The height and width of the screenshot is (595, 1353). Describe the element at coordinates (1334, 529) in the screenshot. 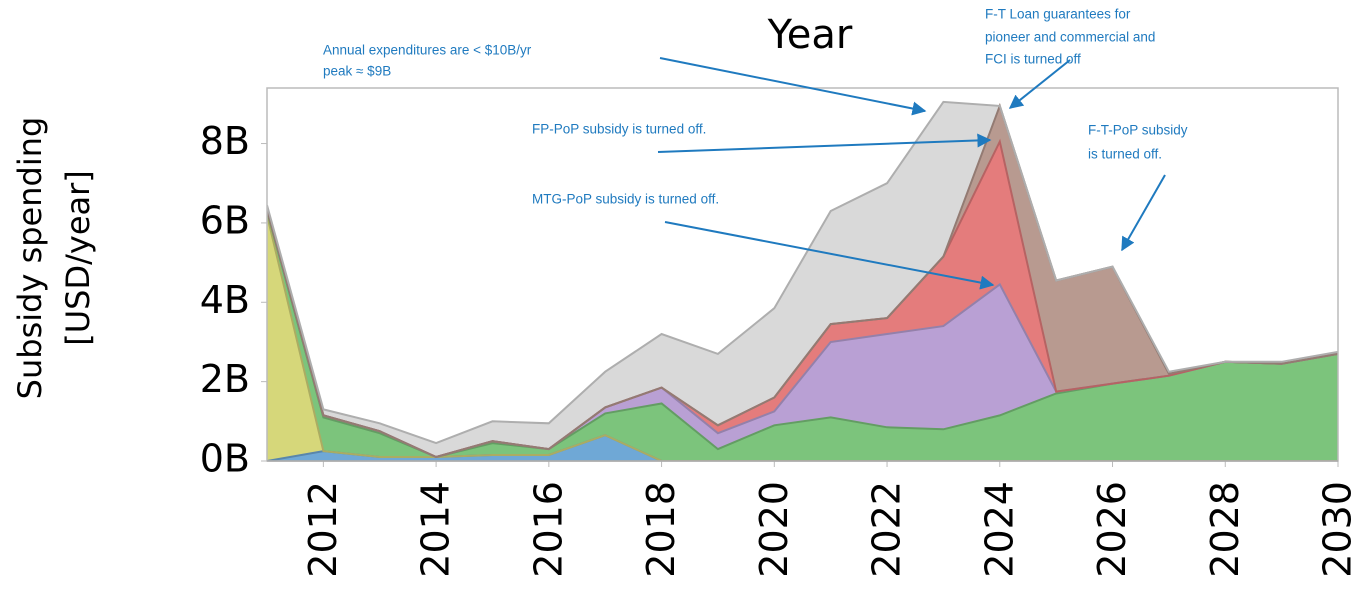

I see `x-tick-label: 2030` at that location.